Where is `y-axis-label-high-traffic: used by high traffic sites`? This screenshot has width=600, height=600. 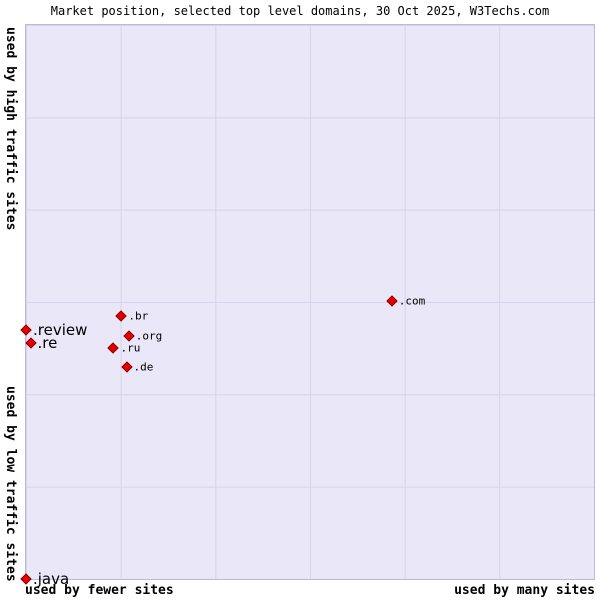
y-axis-label-high-traffic: used by high traffic sites is located at coordinates (10, 129).